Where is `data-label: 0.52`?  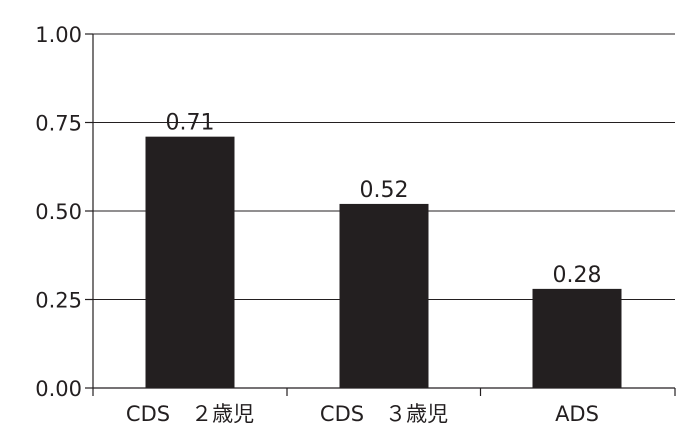
data-label: 0.52 is located at coordinates (384, 190).